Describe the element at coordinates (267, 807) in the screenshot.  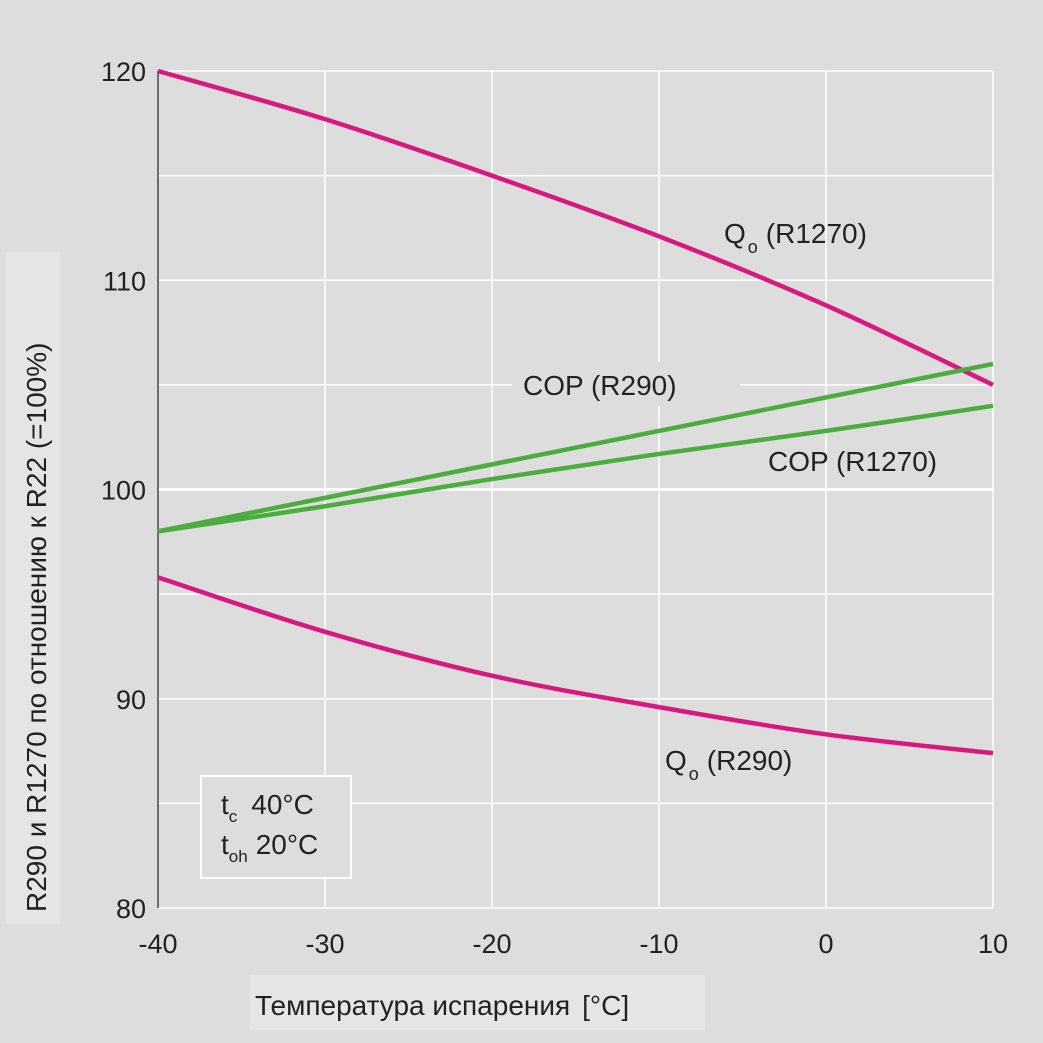
I see `condition-tc: tc 40°C` at that location.